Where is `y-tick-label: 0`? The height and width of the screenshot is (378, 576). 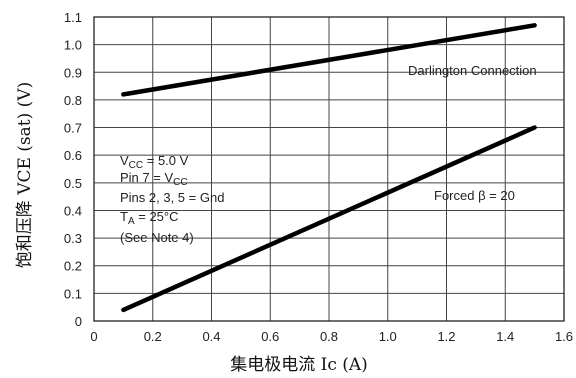
y-tick-label: 0 is located at coordinates (78, 321).